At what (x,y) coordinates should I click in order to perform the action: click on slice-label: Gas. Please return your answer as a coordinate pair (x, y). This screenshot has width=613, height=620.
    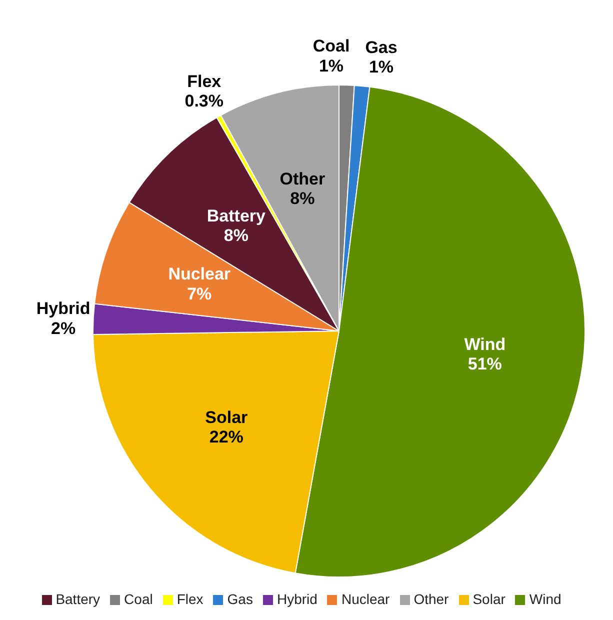
    Looking at the image, I should click on (381, 47).